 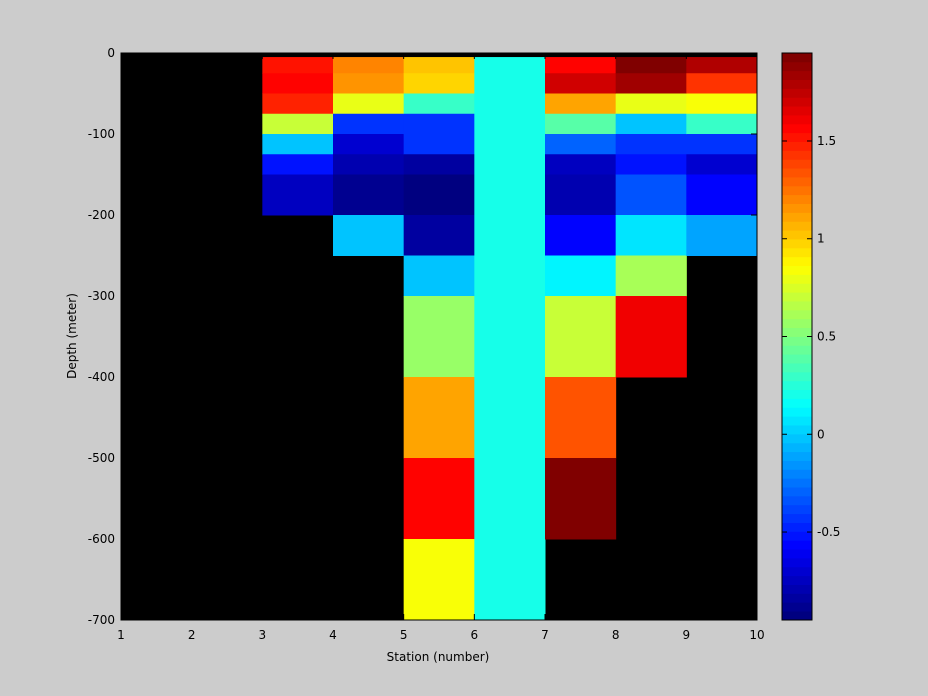 I want to click on x-tick-label: 6, so click(x=475, y=635).